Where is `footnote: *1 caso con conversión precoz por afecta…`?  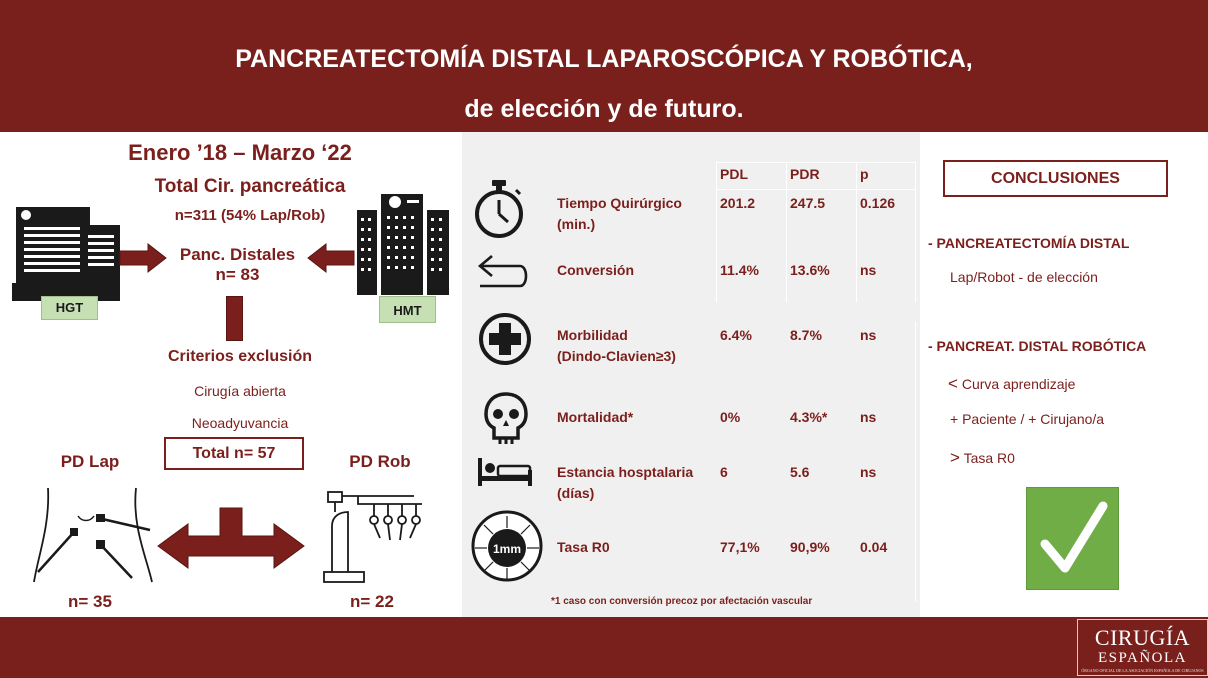 footnote: *1 caso con conversión precoz por afecta… is located at coordinates (682, 601).